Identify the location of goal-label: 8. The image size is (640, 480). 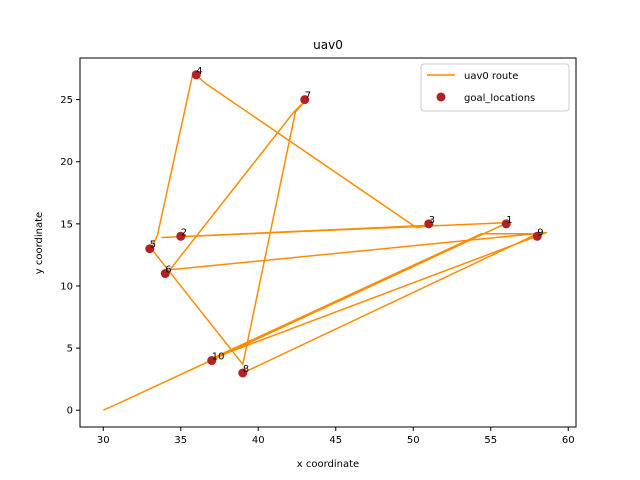
(246, 369).